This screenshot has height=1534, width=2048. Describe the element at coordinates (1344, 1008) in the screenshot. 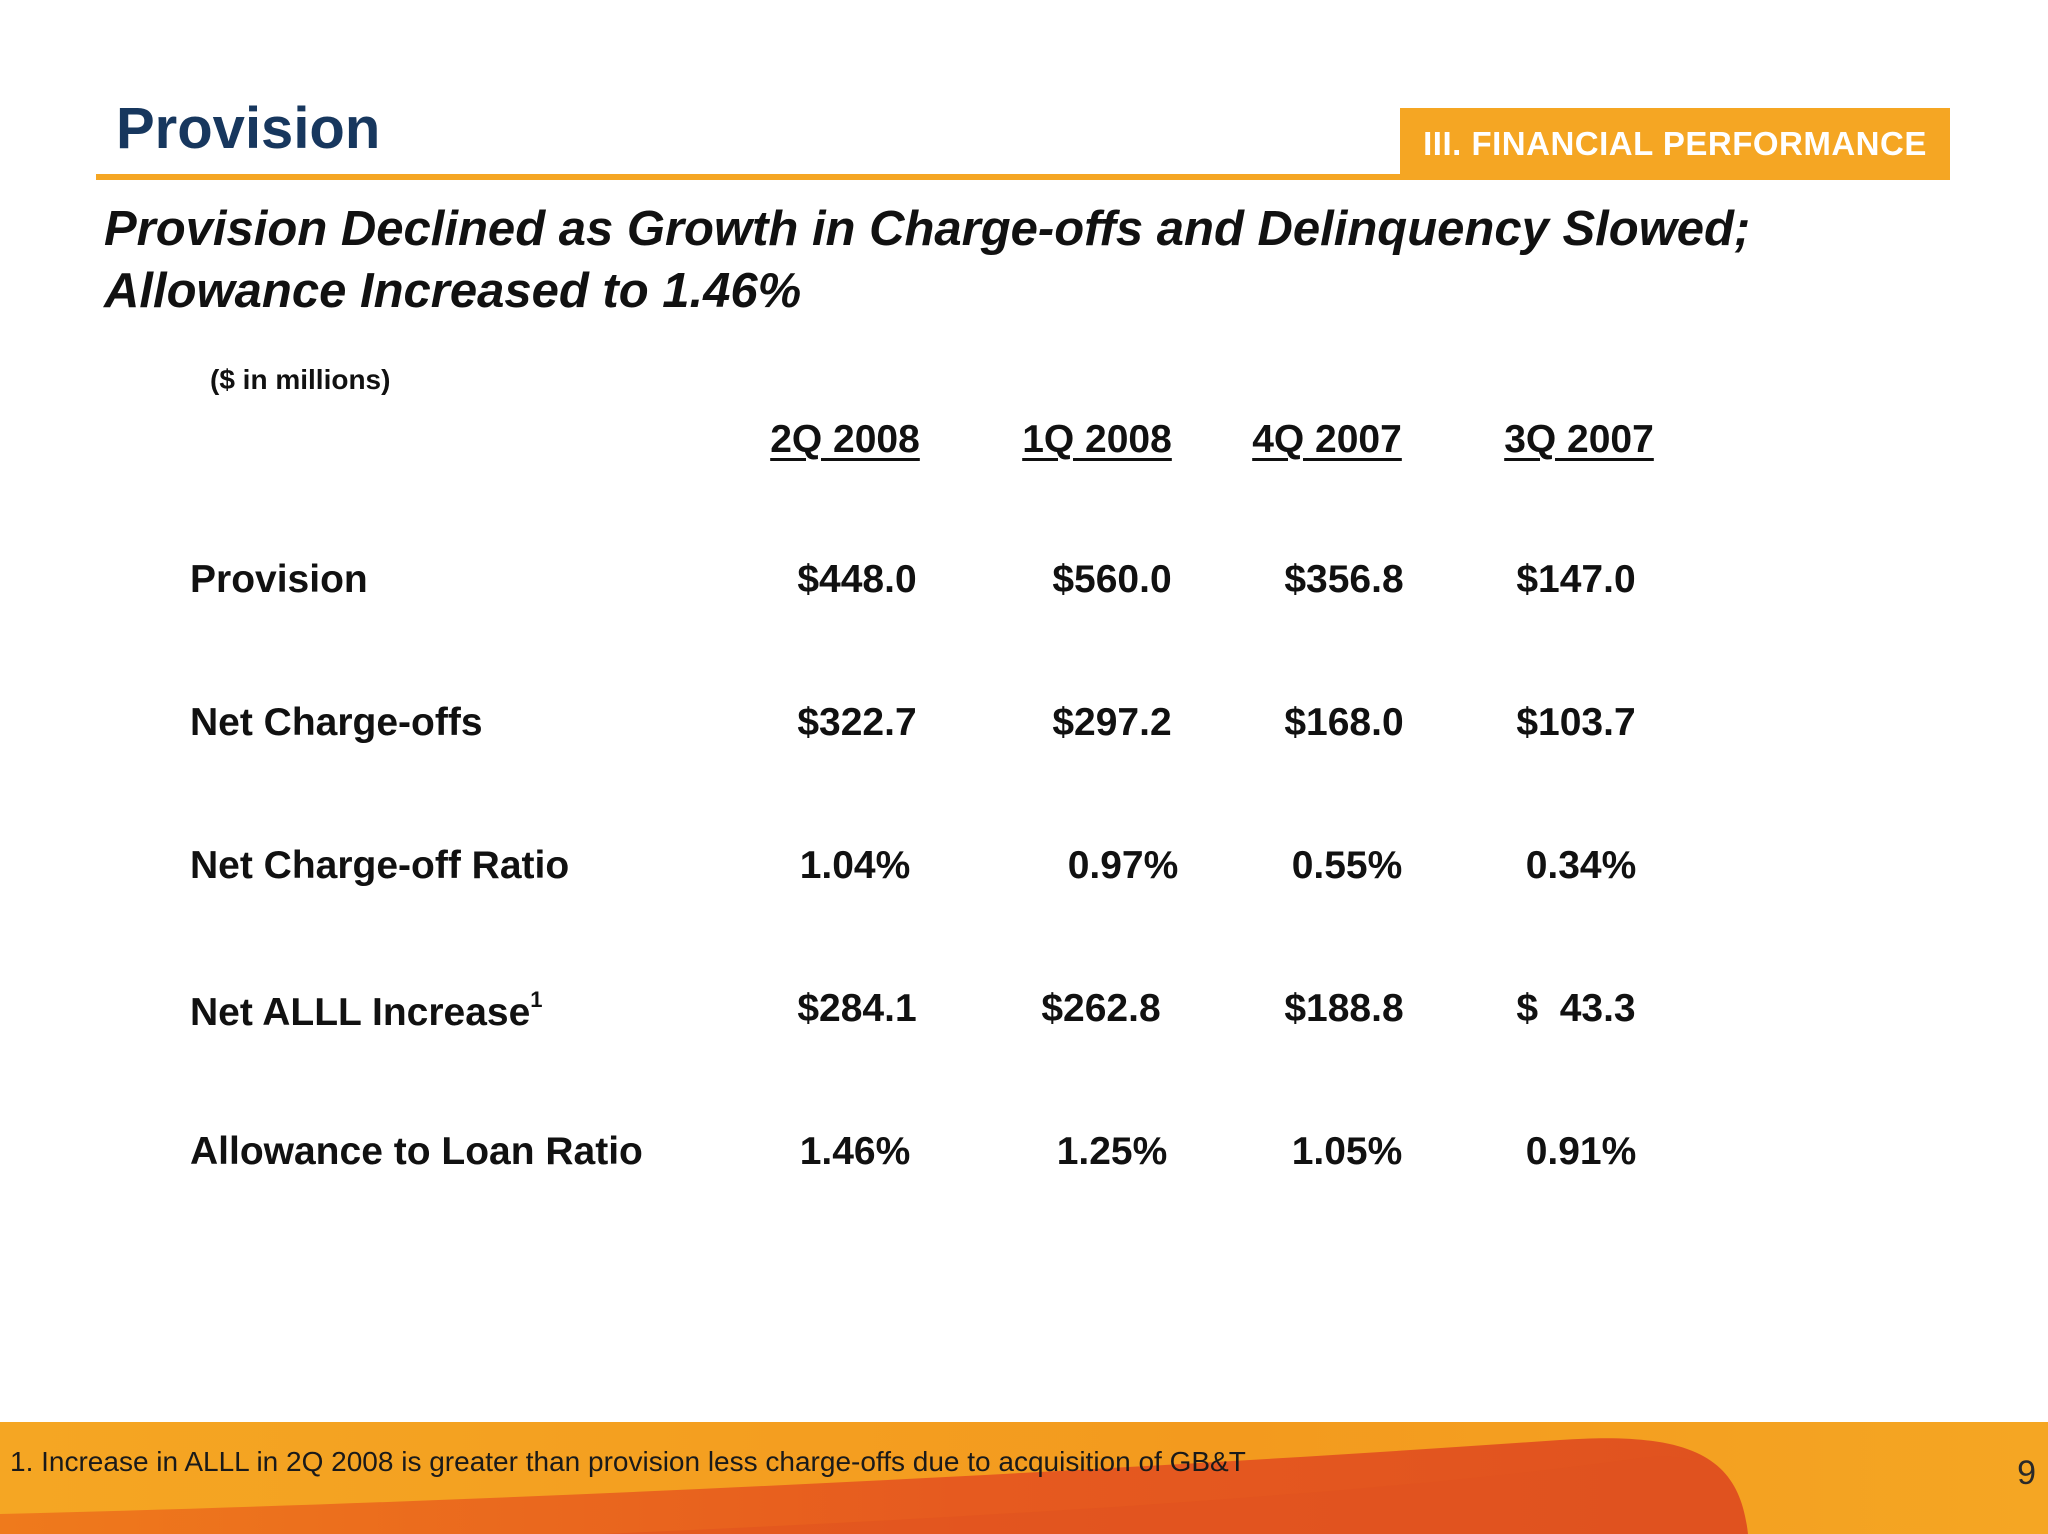

I see `table-cell: $188.8` at that location.